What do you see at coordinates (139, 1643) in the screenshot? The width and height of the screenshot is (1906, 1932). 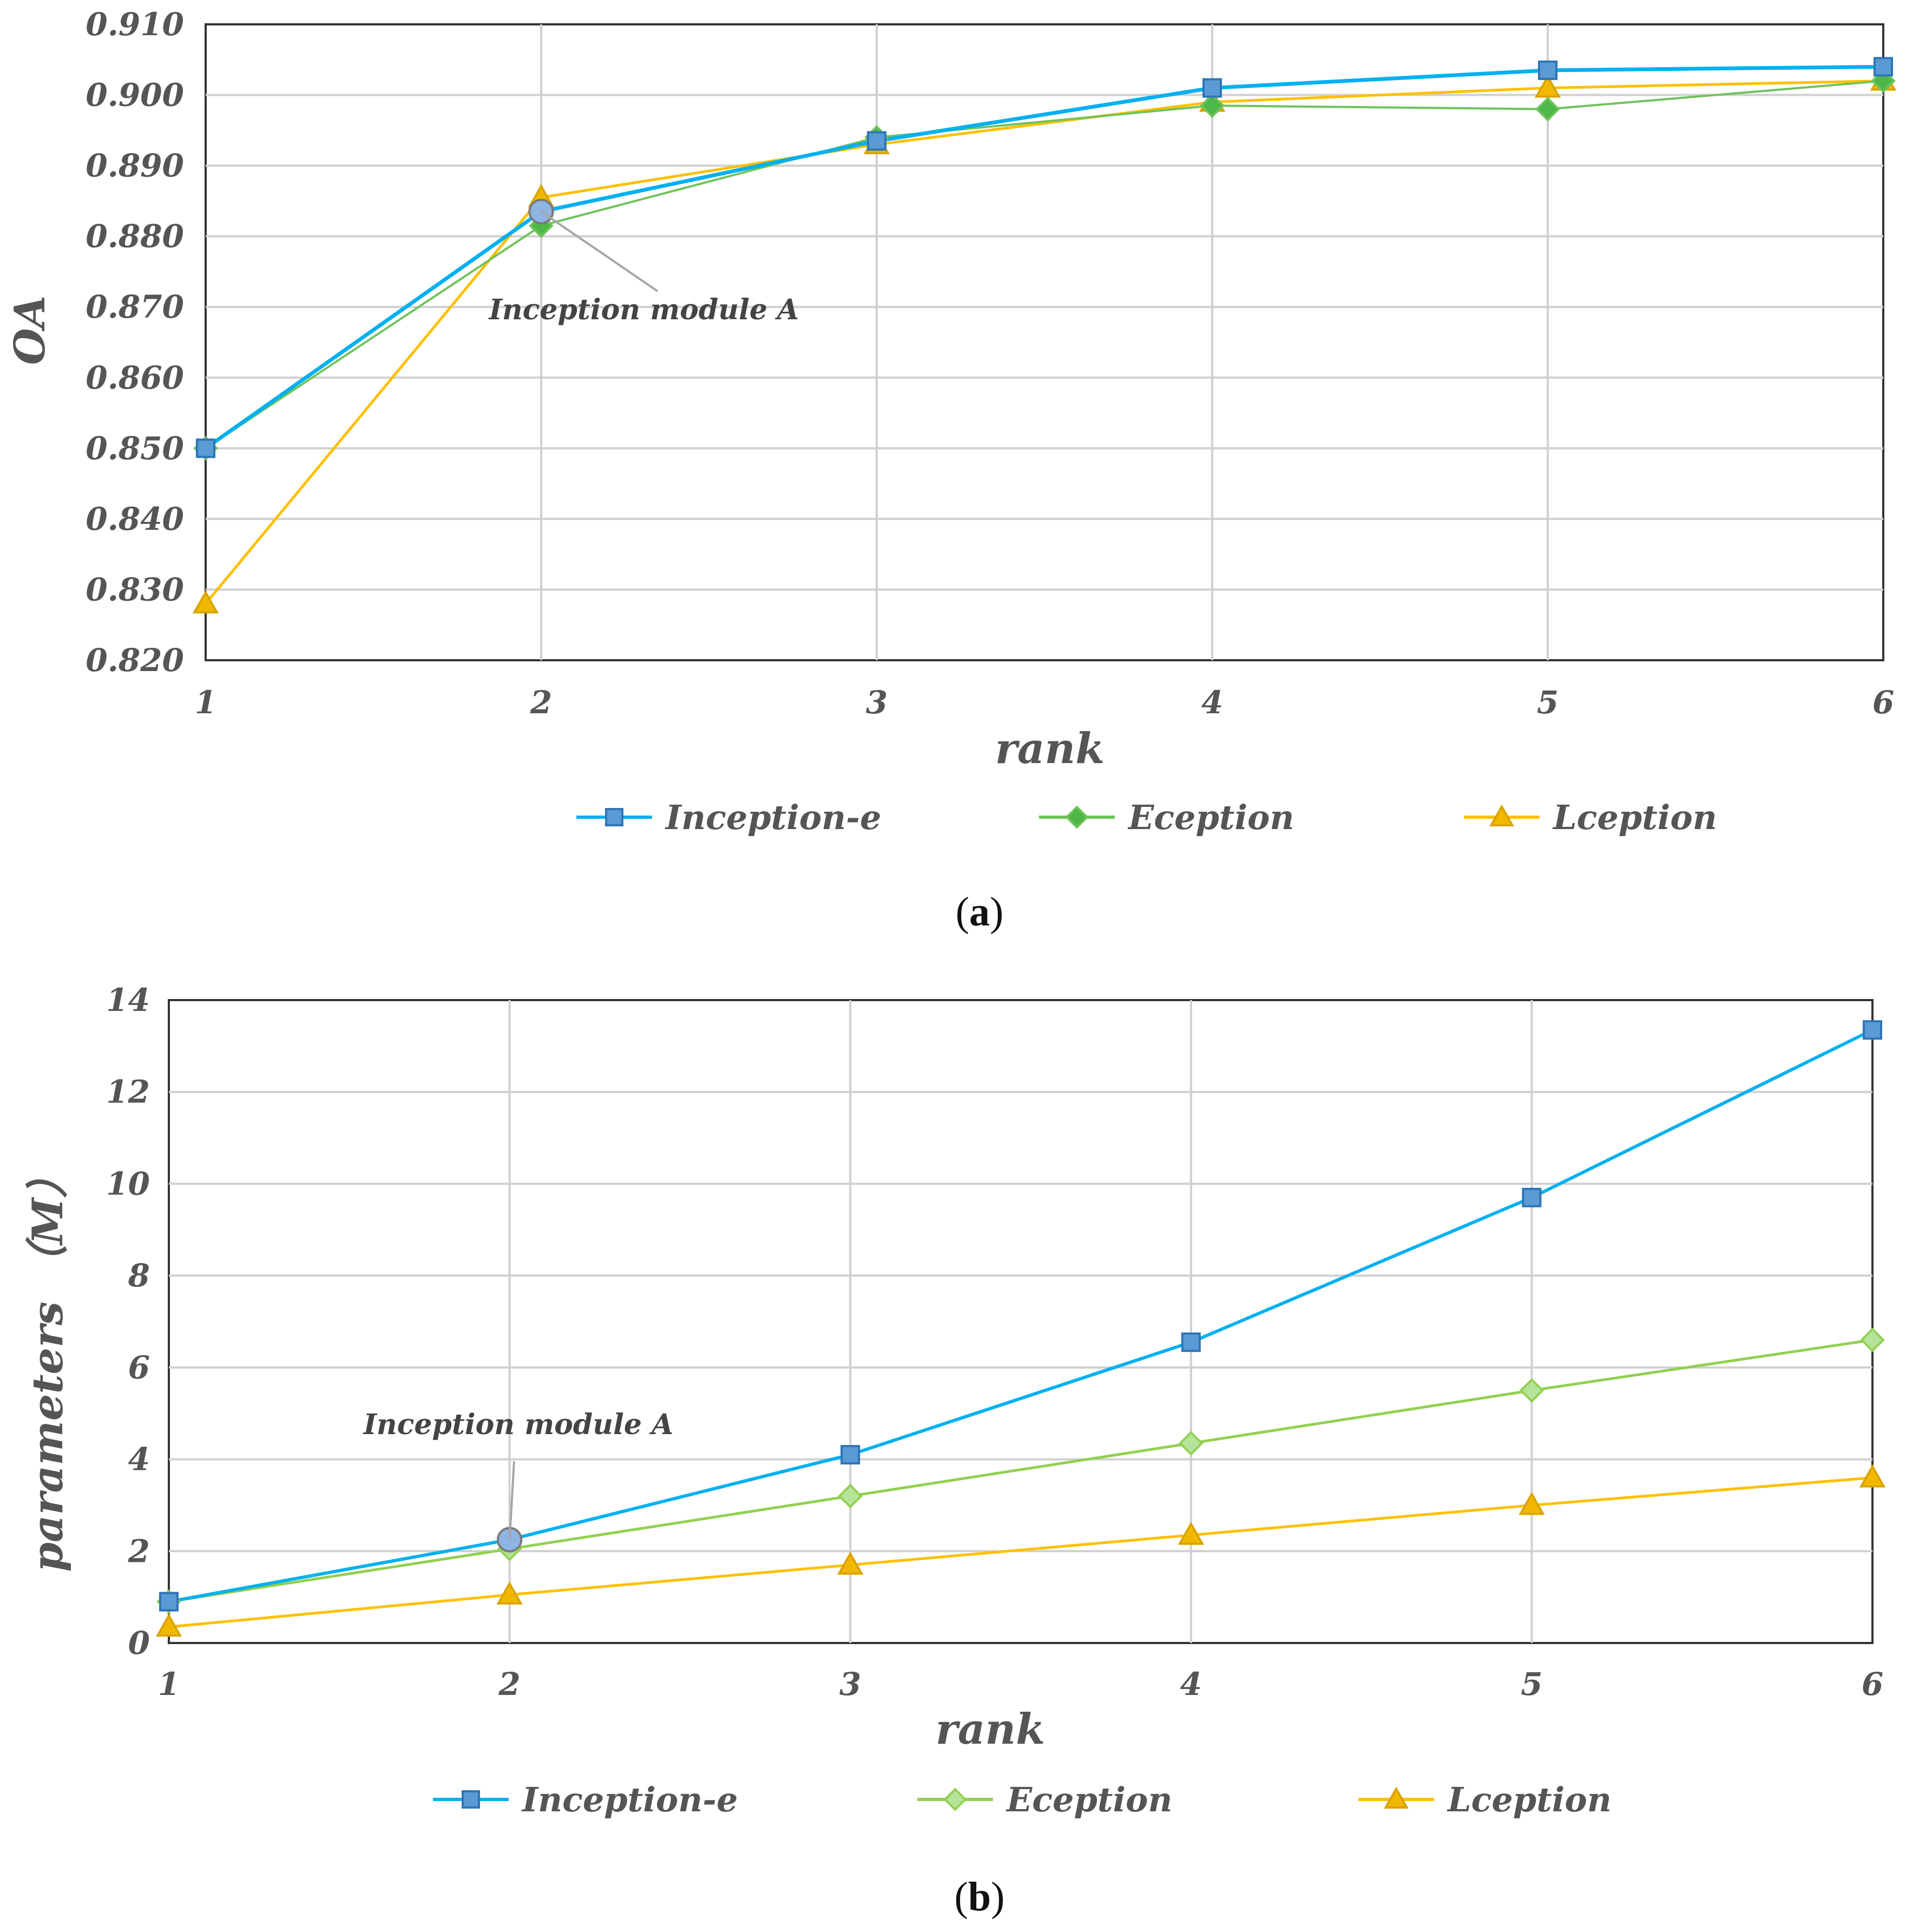 I see `y-tick-label: 0` at bounding box center [139, 1643].